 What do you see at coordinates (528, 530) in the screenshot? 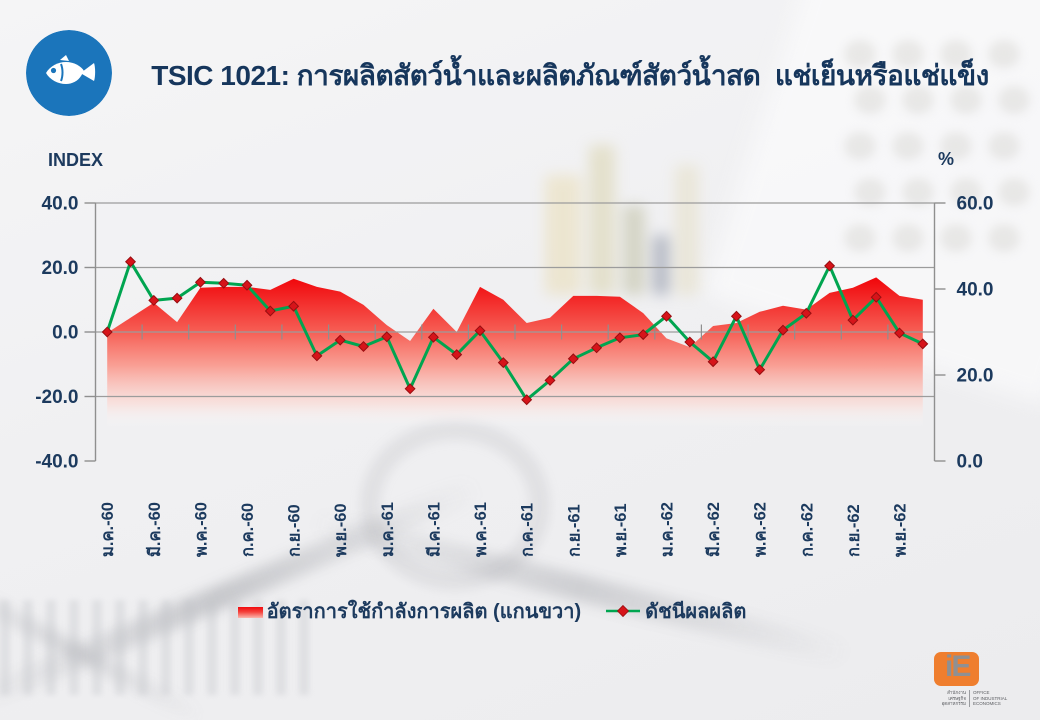
I see `x-axis-tick-label: ก.ค.-61` at bounding box center [528, 530].